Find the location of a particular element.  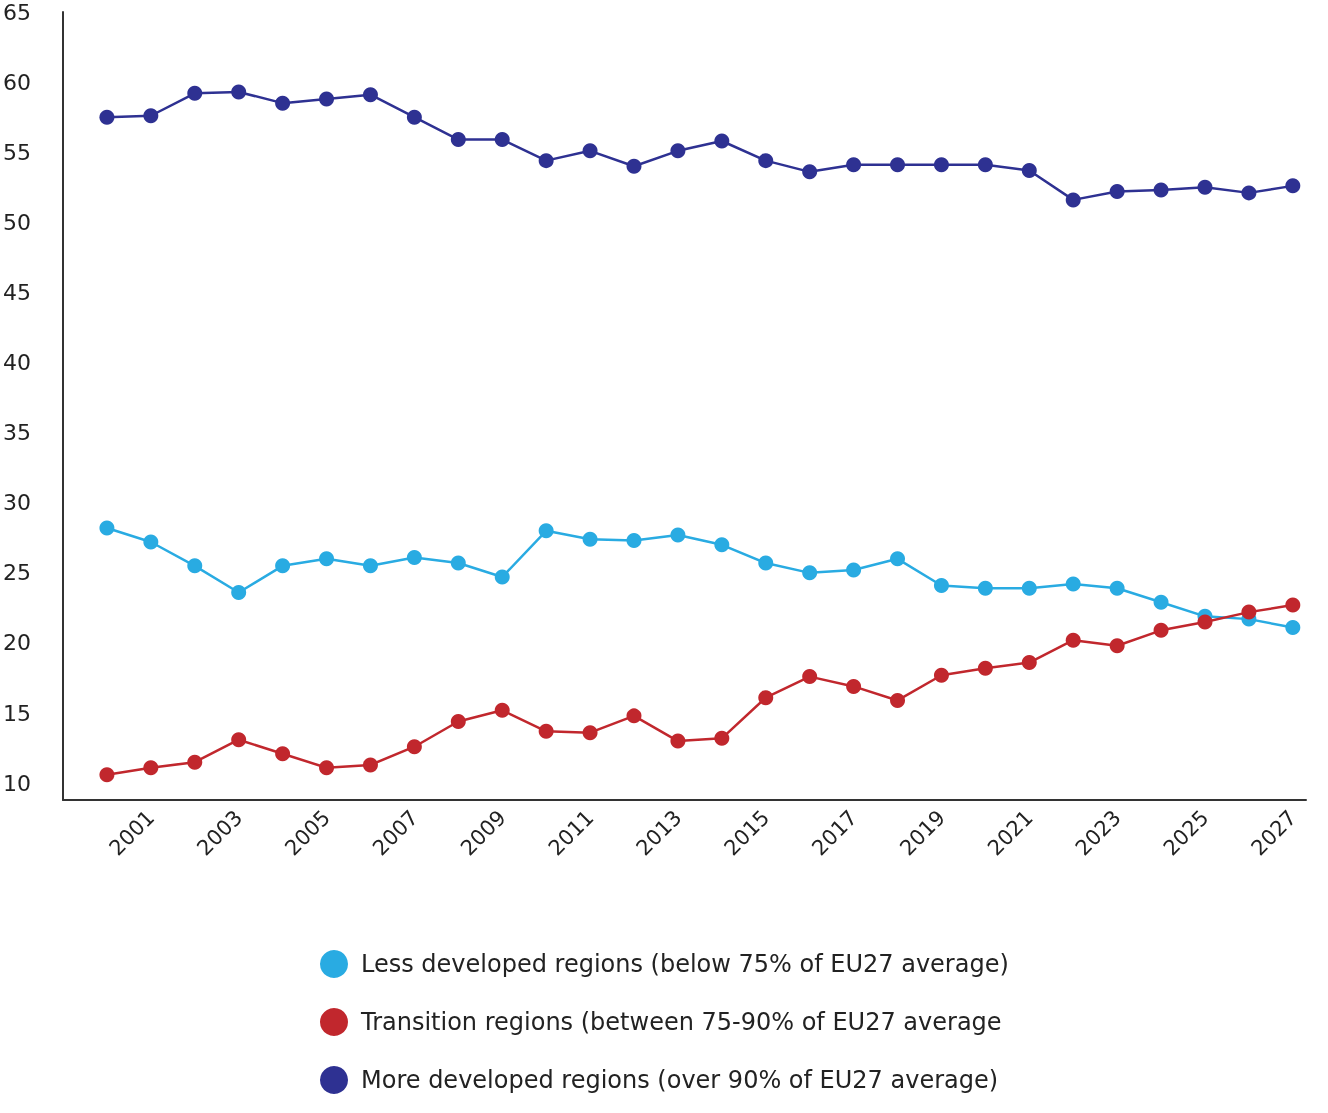

y-tick-label: 15 is located at coordinates (17, 713).